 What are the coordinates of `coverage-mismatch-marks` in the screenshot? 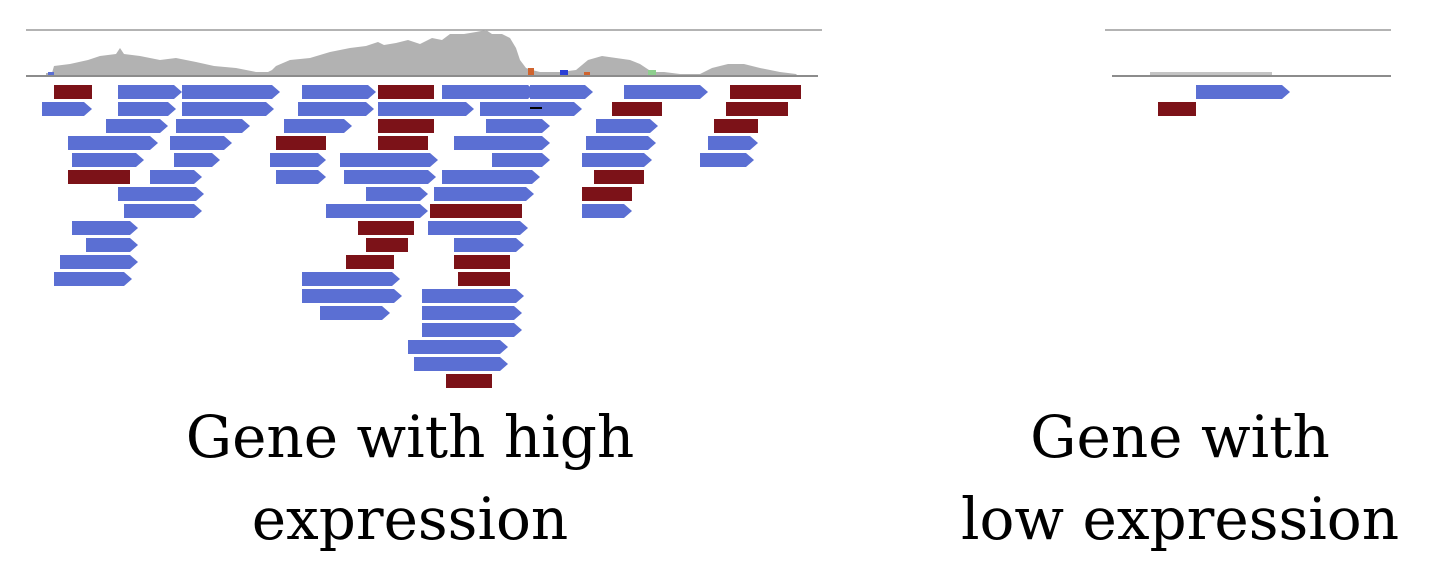 It's located at (352, 72).